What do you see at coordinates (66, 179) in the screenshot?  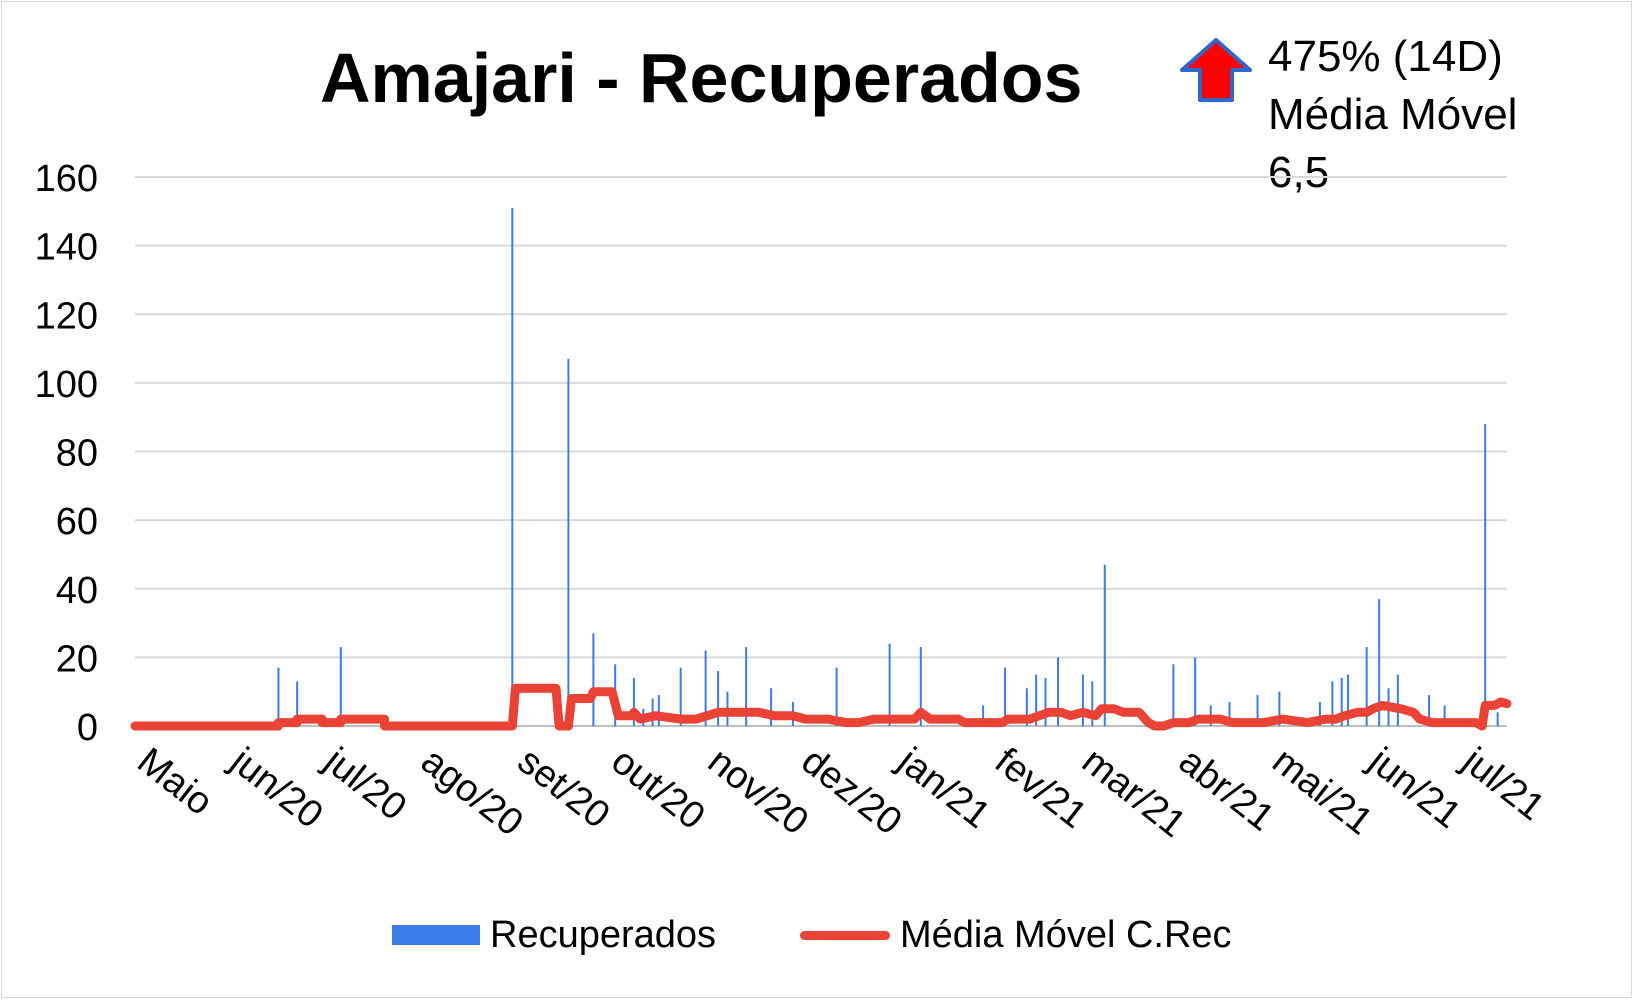 I see `y-tick-label: 160` at bounding box center [66, 179].